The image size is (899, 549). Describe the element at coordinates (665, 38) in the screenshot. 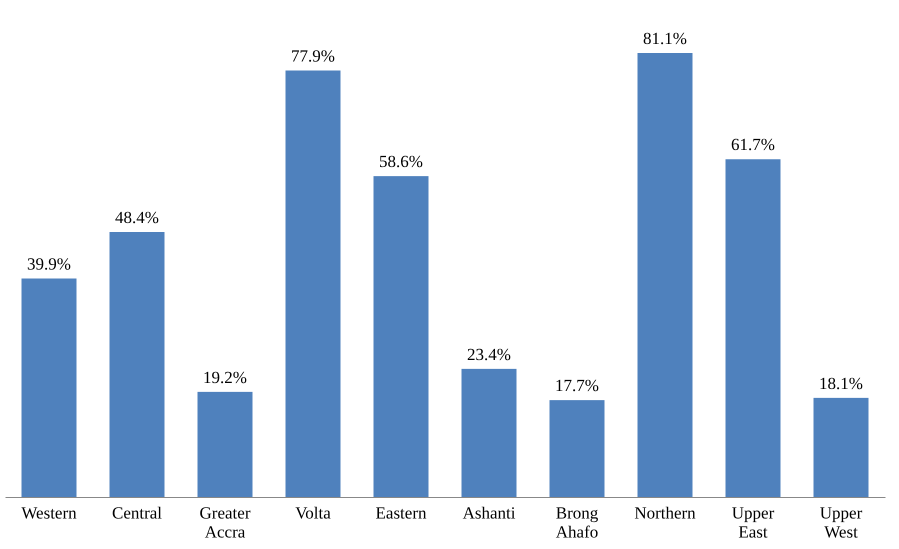

I see `data-label: 81.1%` at that location.